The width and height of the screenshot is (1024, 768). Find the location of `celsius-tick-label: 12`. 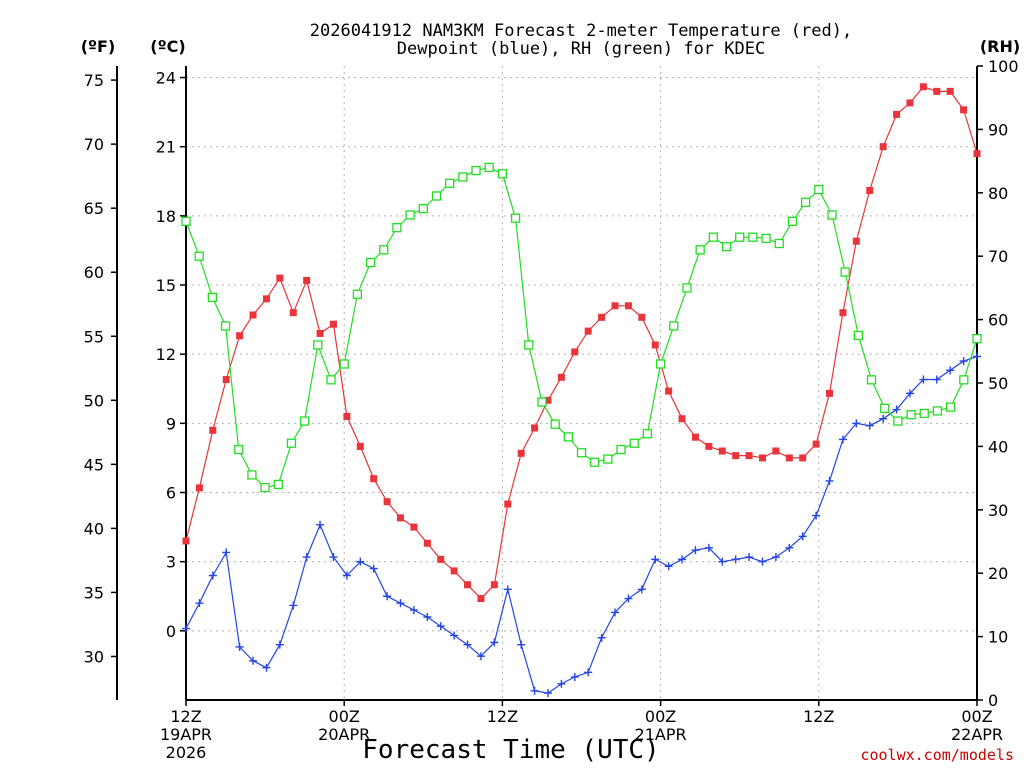

celsius-tick-label: 12 is located at coordinates (166, 354).